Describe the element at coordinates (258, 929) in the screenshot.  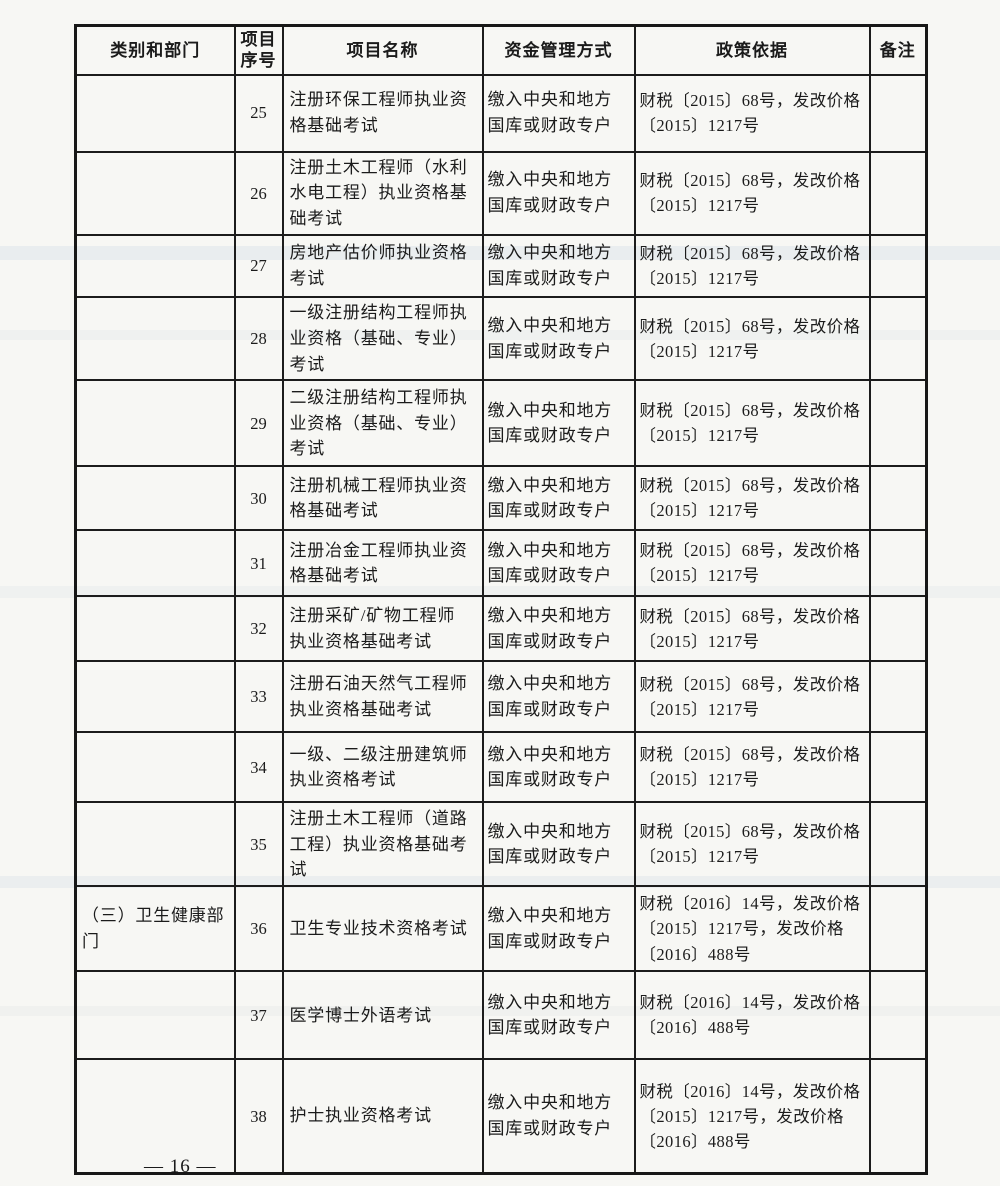
I see `cell-no: 36` at that location.